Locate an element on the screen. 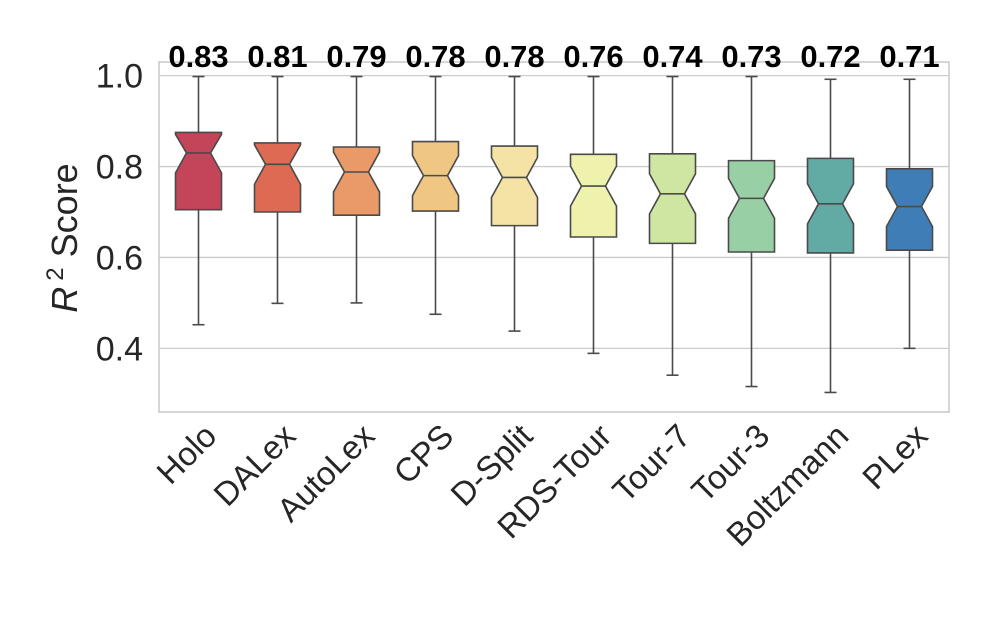 The width and height of the screenshot is (997, 622). y-tick-label: 0.8 is located at coordinates (119, 168).